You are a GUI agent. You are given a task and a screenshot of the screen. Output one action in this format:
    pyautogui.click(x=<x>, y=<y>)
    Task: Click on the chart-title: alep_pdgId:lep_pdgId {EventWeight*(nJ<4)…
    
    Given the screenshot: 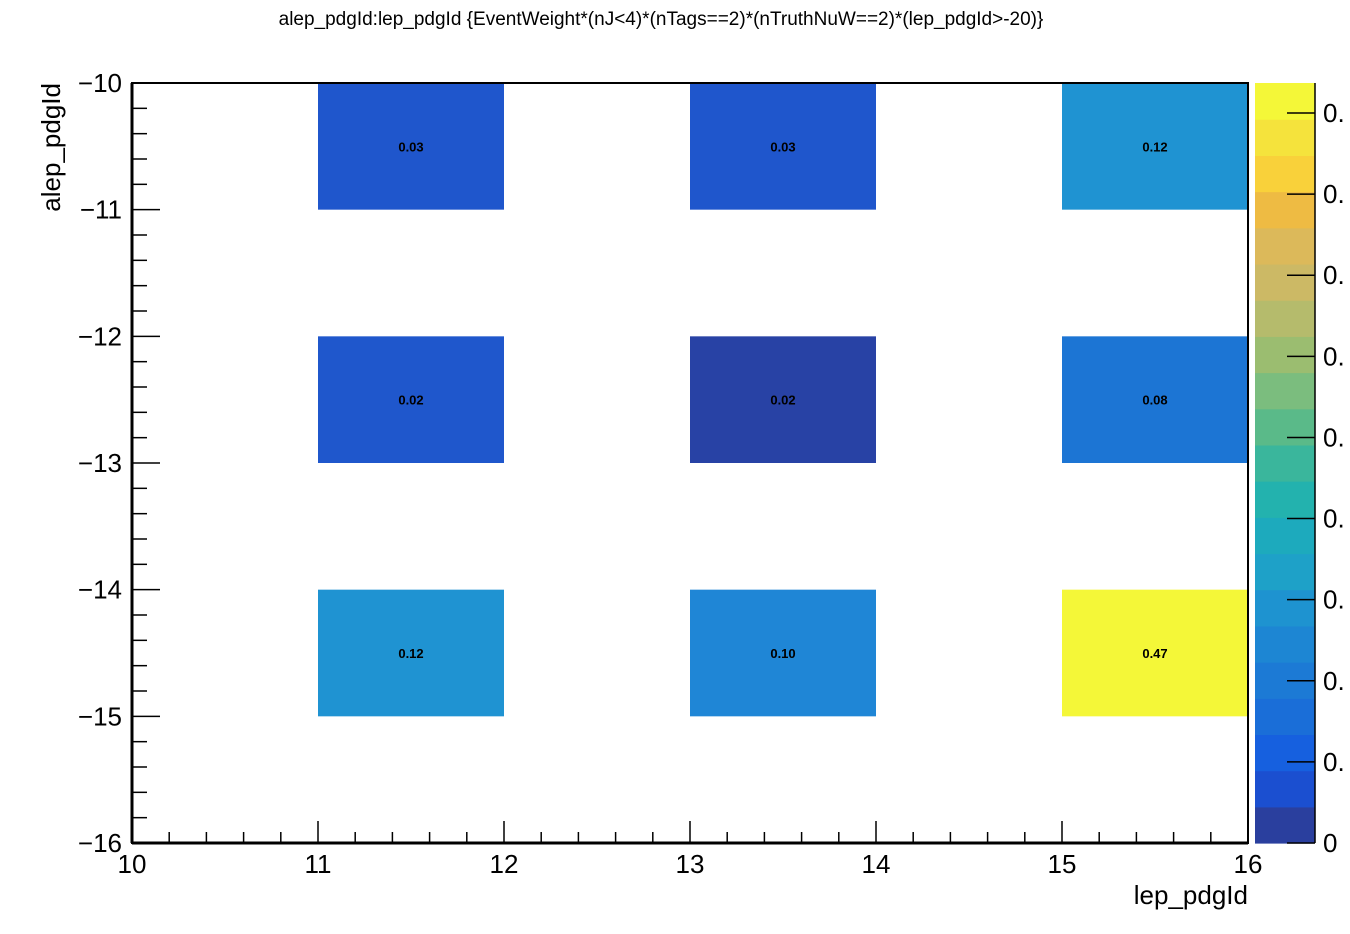 What is the action you would take?
    pyautogui.click(x=661, y=19)
    